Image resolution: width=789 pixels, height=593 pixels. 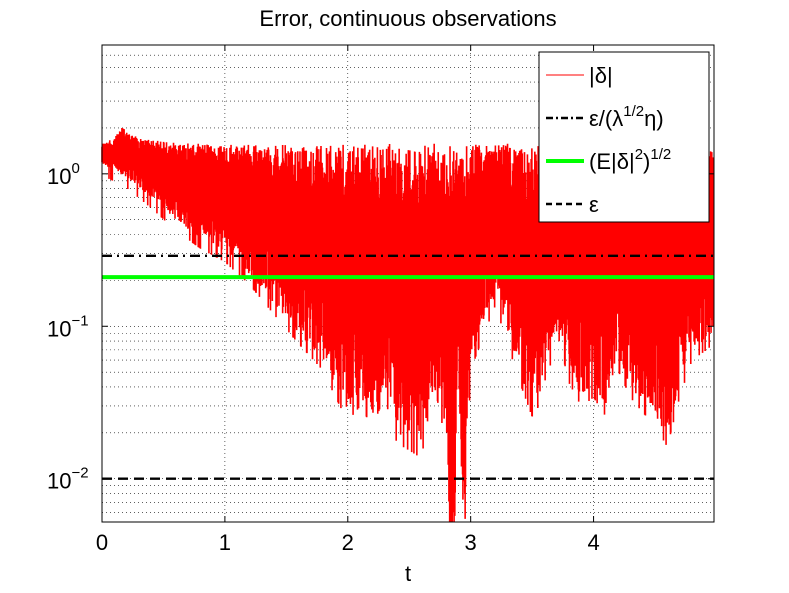 What do you see at coordinates (579, 75) in the screenshot?
I see `legend-entry: |δ|` at bounding box center [579, 75].